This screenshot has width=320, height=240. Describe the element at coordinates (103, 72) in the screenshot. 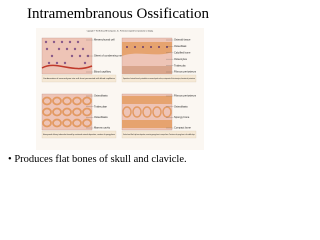

I see `figure-label: Blood capillary` at that location.